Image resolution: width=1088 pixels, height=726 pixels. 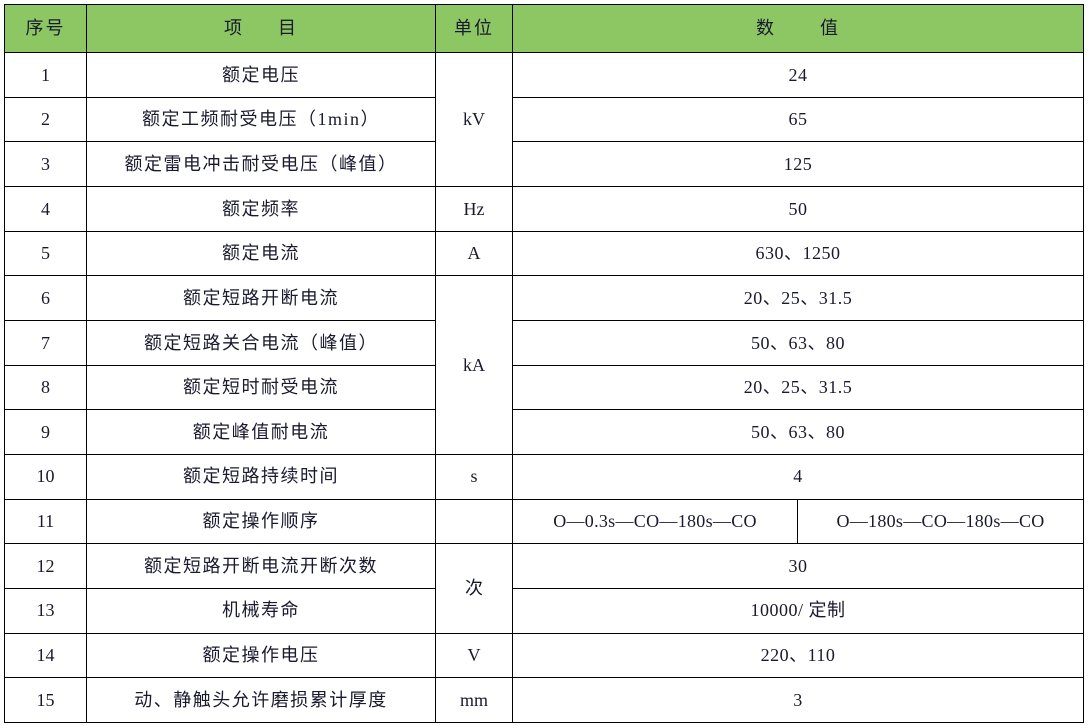 What do you see at coordinates (798, 75) in the screenshot?
I see `row-value: 24` at bounding box center [798, 75].